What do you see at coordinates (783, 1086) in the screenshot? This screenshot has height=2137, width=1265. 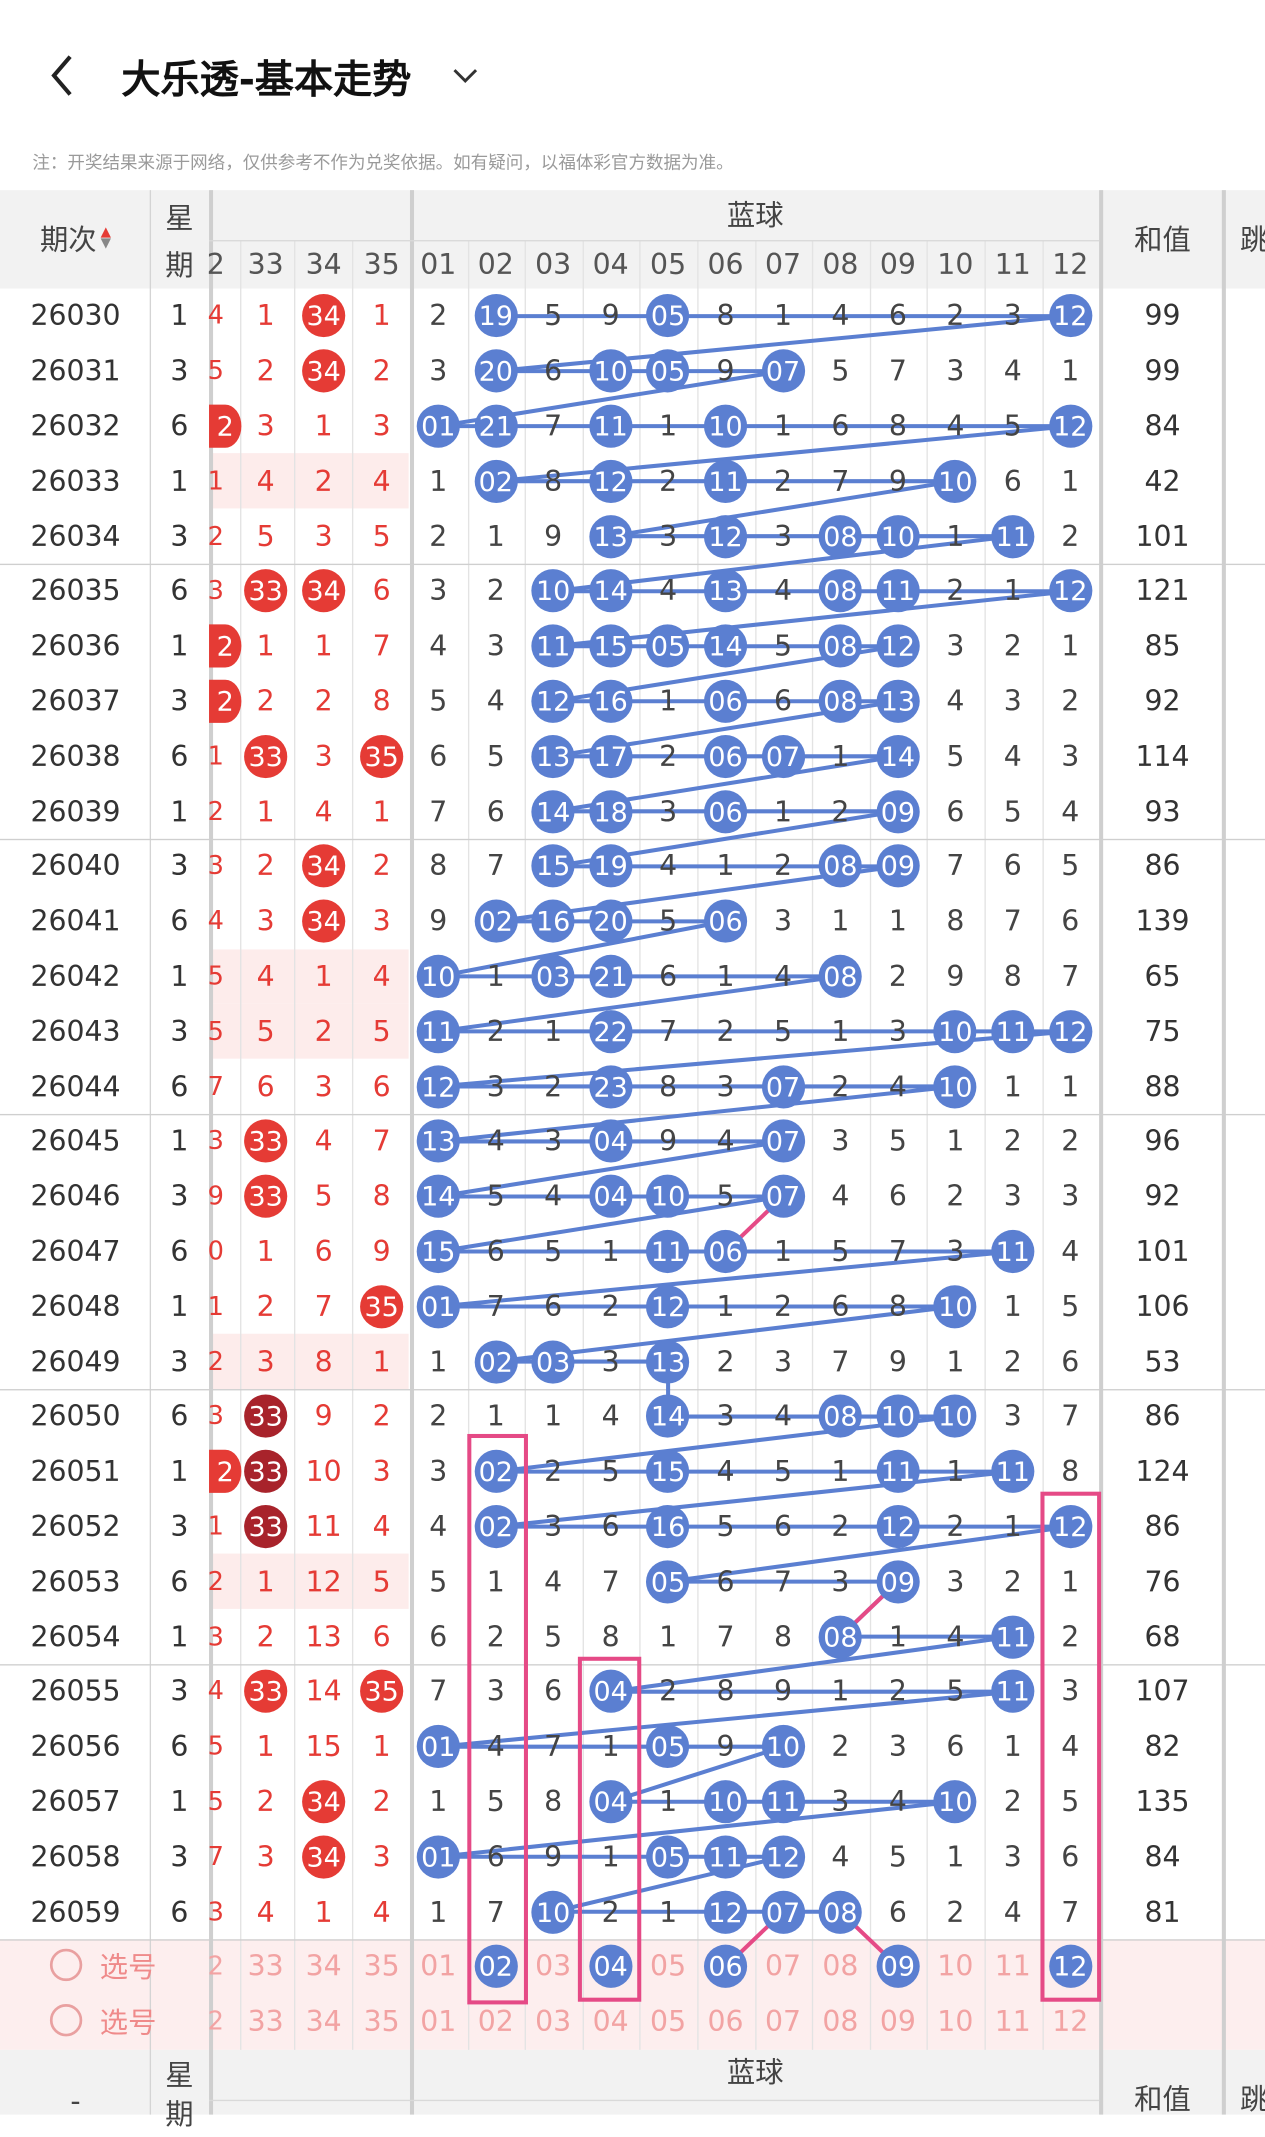 I see `blue-ball: 07` at bounding box center [783, 1086].